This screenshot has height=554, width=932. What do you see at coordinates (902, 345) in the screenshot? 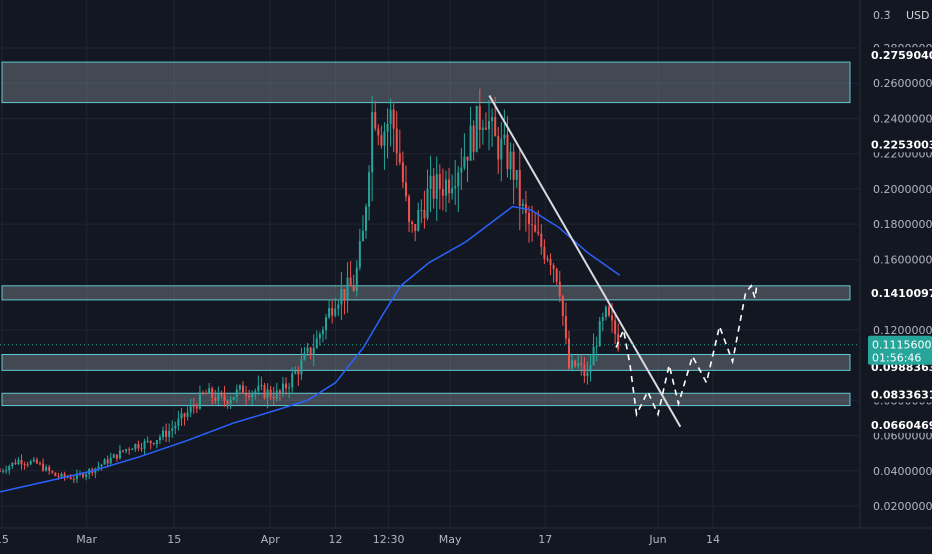
I see `current-price-value: 0.11156000` at bounding box center [902, 345].